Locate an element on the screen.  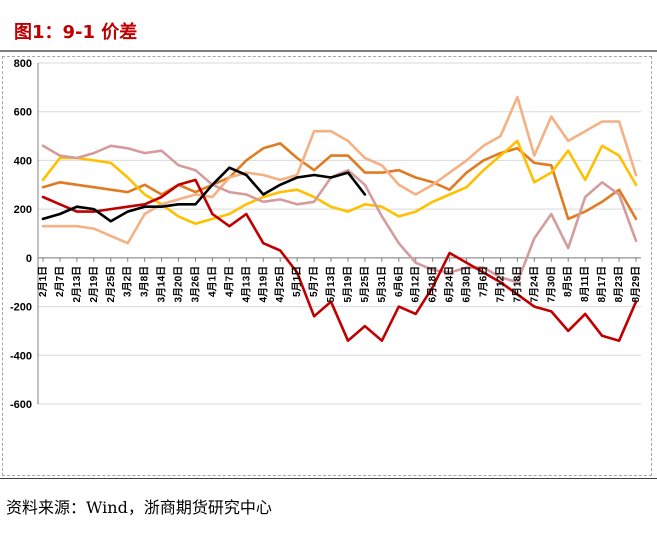
x-tick-label: 3月2日 is located at coordinates (128, 281).